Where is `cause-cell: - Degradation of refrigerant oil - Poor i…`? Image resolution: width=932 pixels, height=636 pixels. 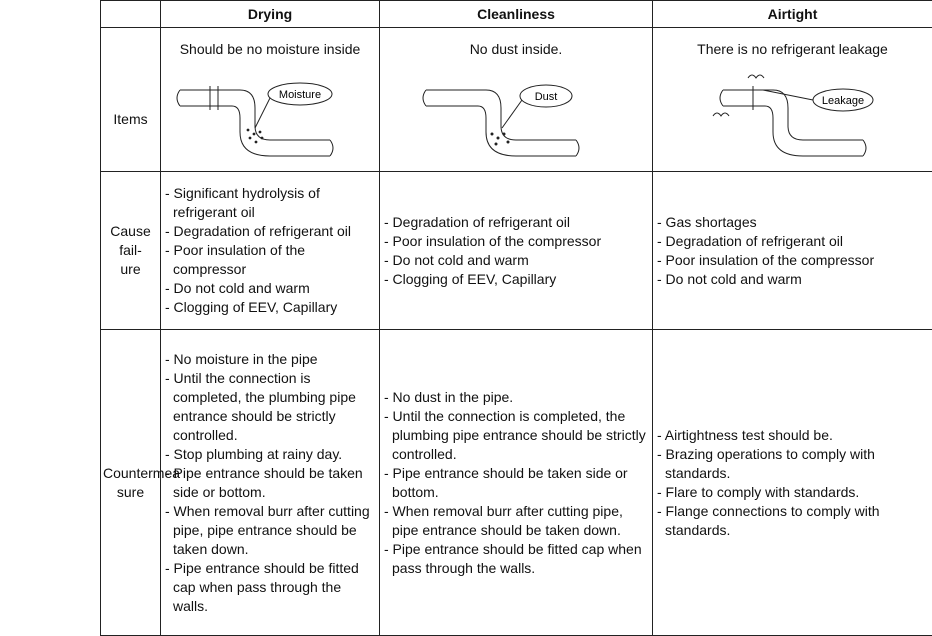 cause-cell: - Degradation of refrigerant oil - Poor i… is located at coordinates (516, 250).